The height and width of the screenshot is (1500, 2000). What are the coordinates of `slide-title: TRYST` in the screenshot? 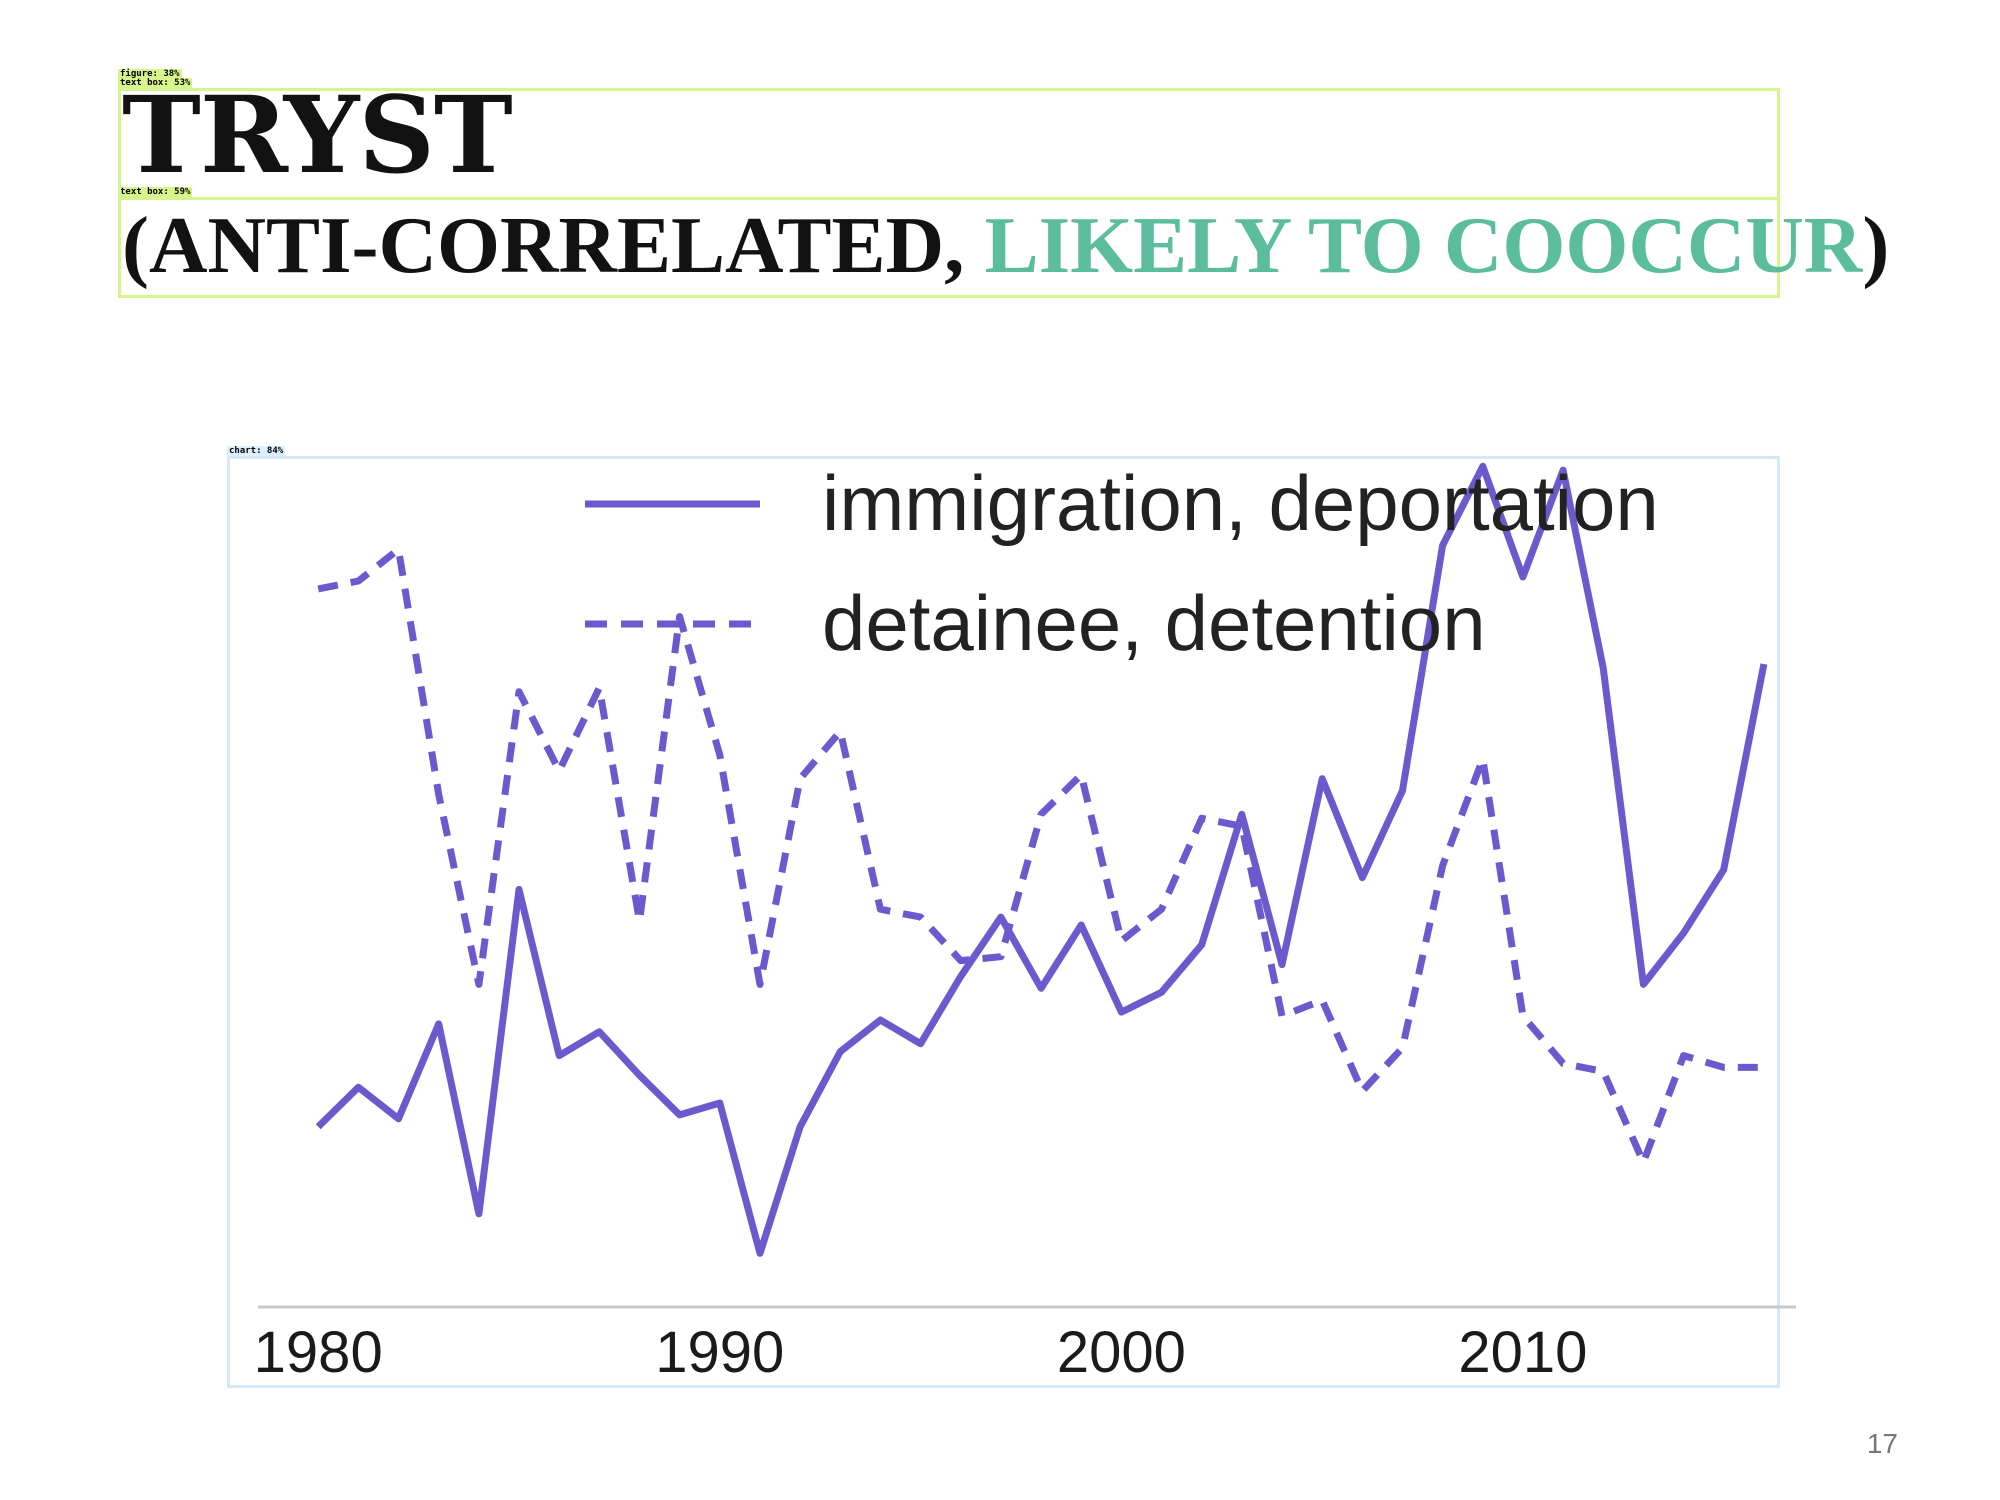 It's located at (317, 134).